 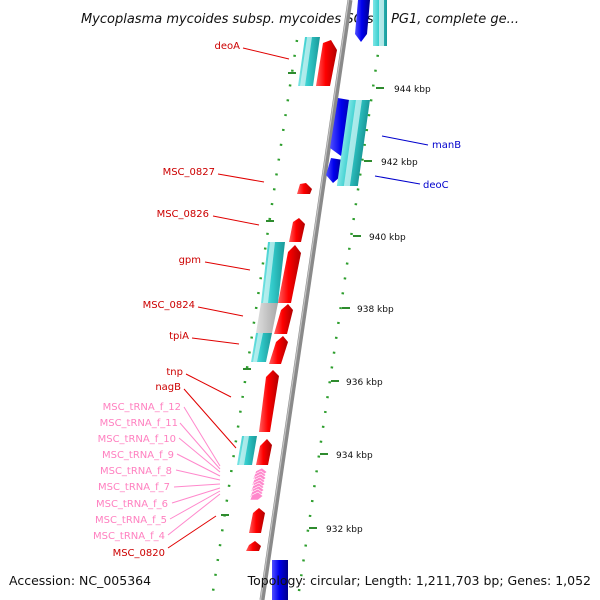 I want to click on tick-label-942: 942 kbp, so click(x=399, y=163).